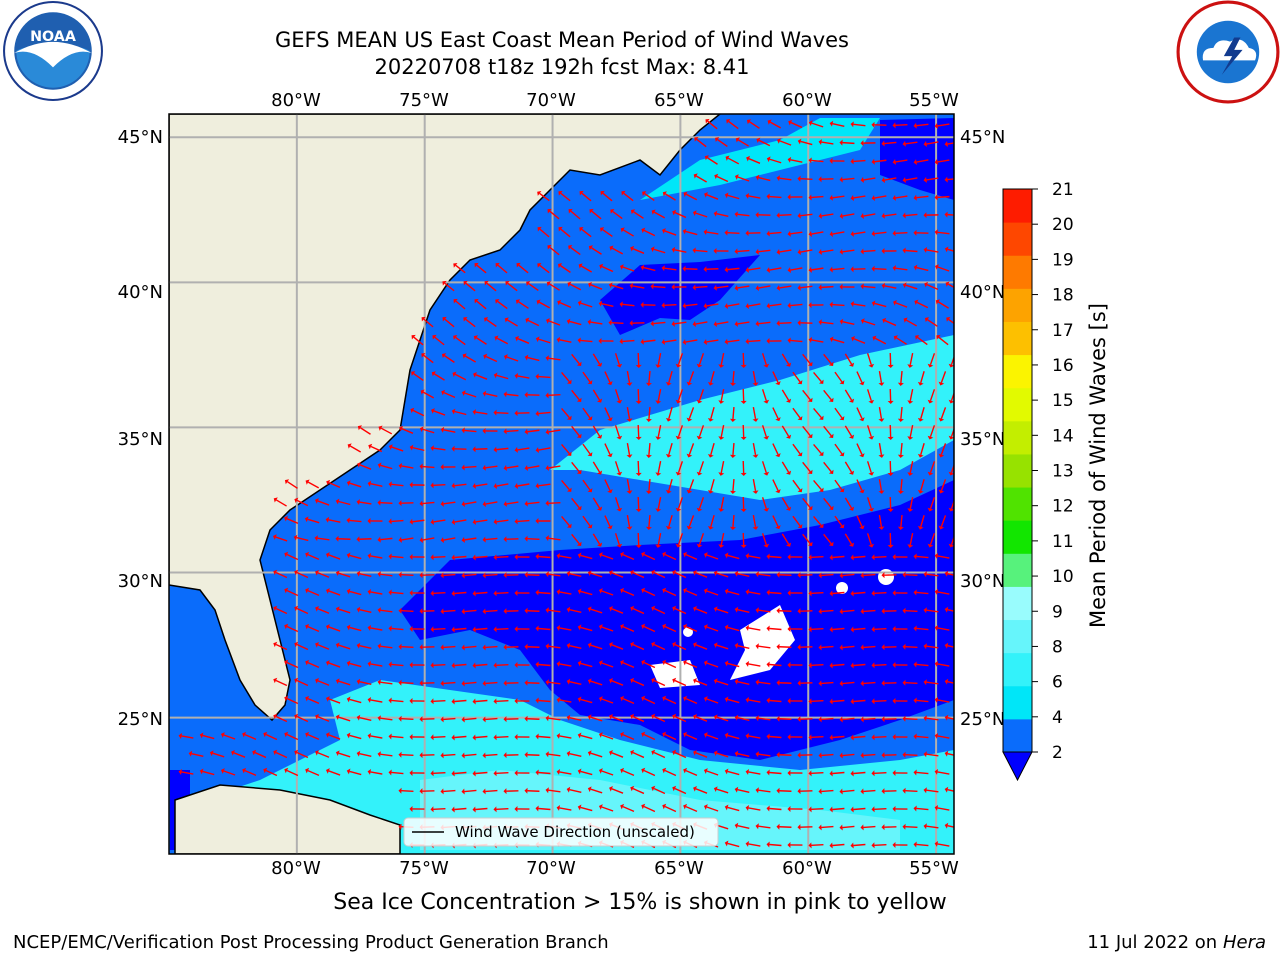 The width and height of the screenshot is (1280, 960). Describe the element at coordinates (1228, 52) in the screenshot. I see `national-weather-service-logo` at that location.